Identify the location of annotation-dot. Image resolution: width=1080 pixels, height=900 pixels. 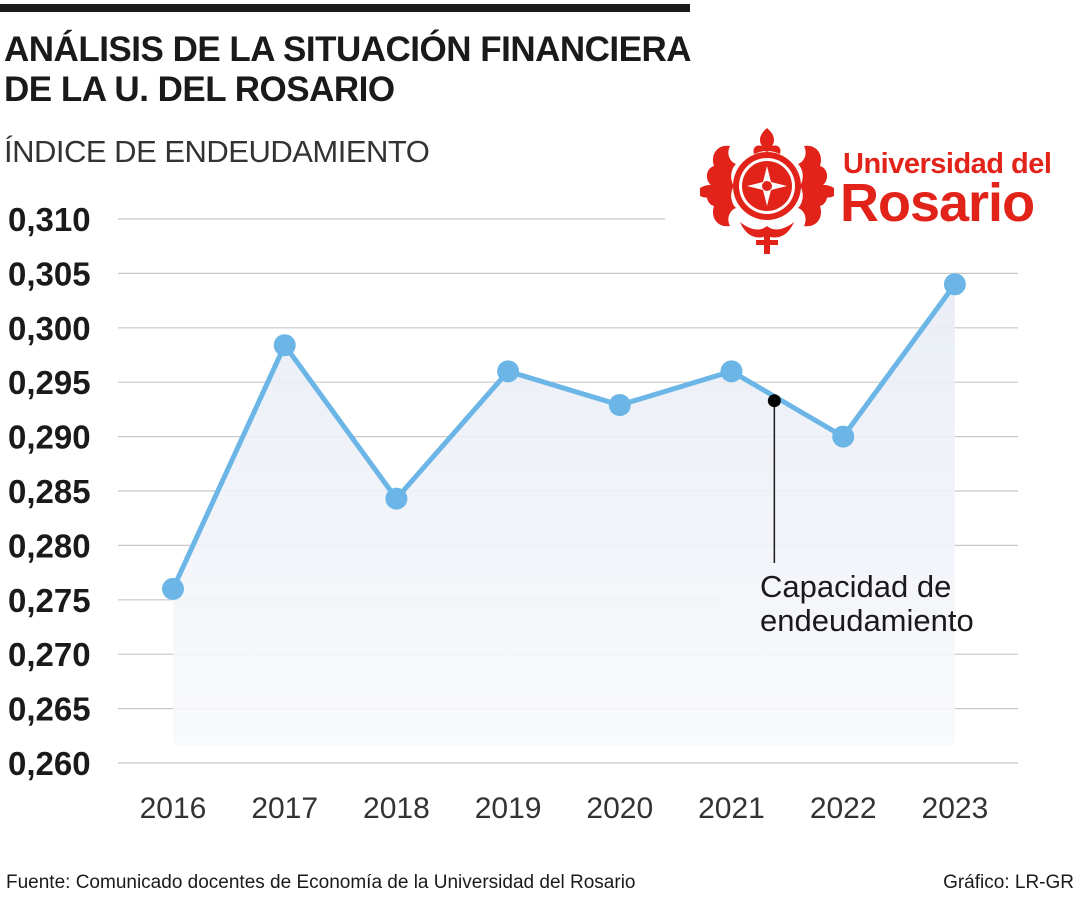
(774, 401).